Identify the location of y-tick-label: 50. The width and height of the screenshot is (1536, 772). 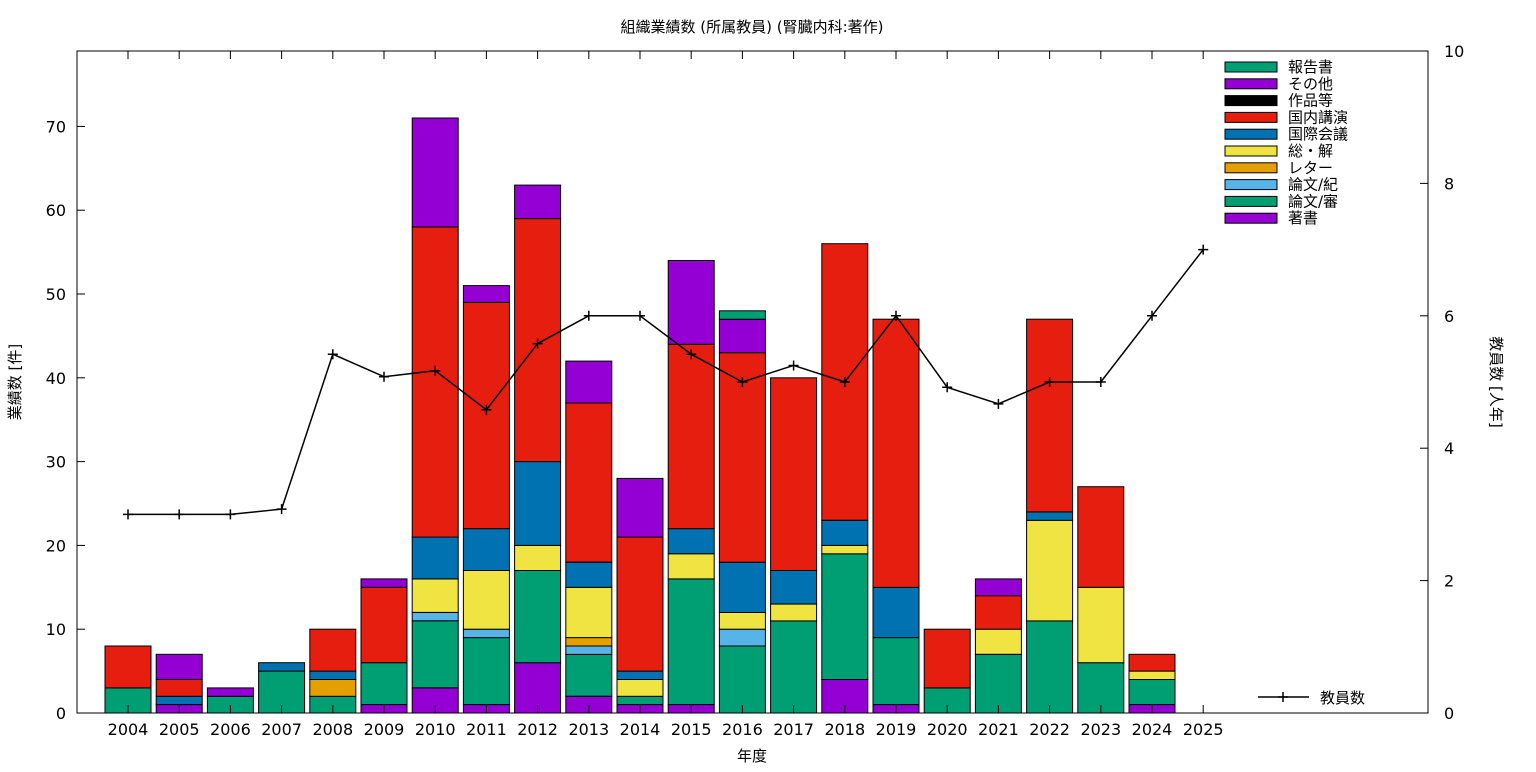
(56, 294).